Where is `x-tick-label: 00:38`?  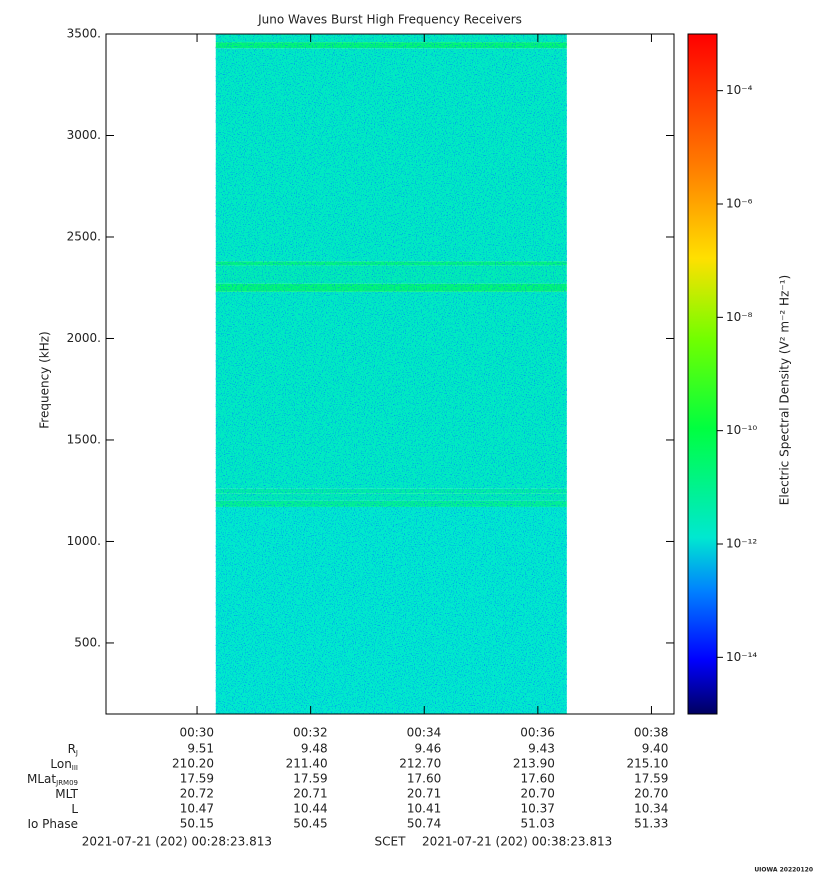
x-tick-label: 00:38 is located at coordinates (651, 733).